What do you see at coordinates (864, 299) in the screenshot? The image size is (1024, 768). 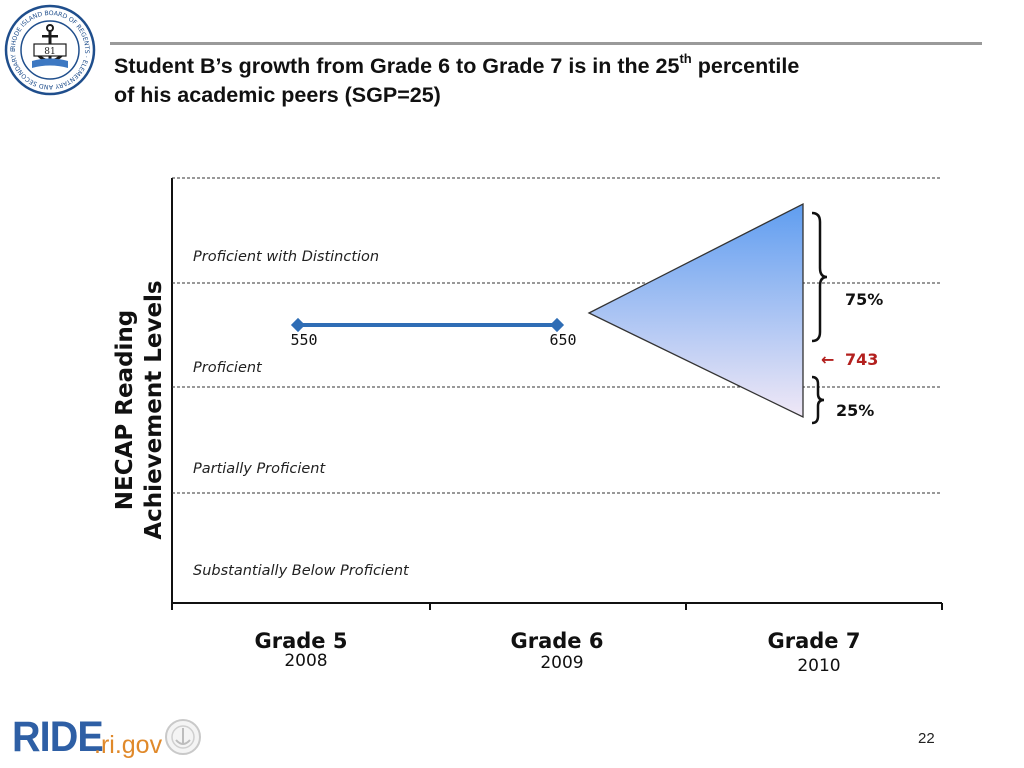 I see `upper-percentile-label: 75%` at bounding box center [864, 299].